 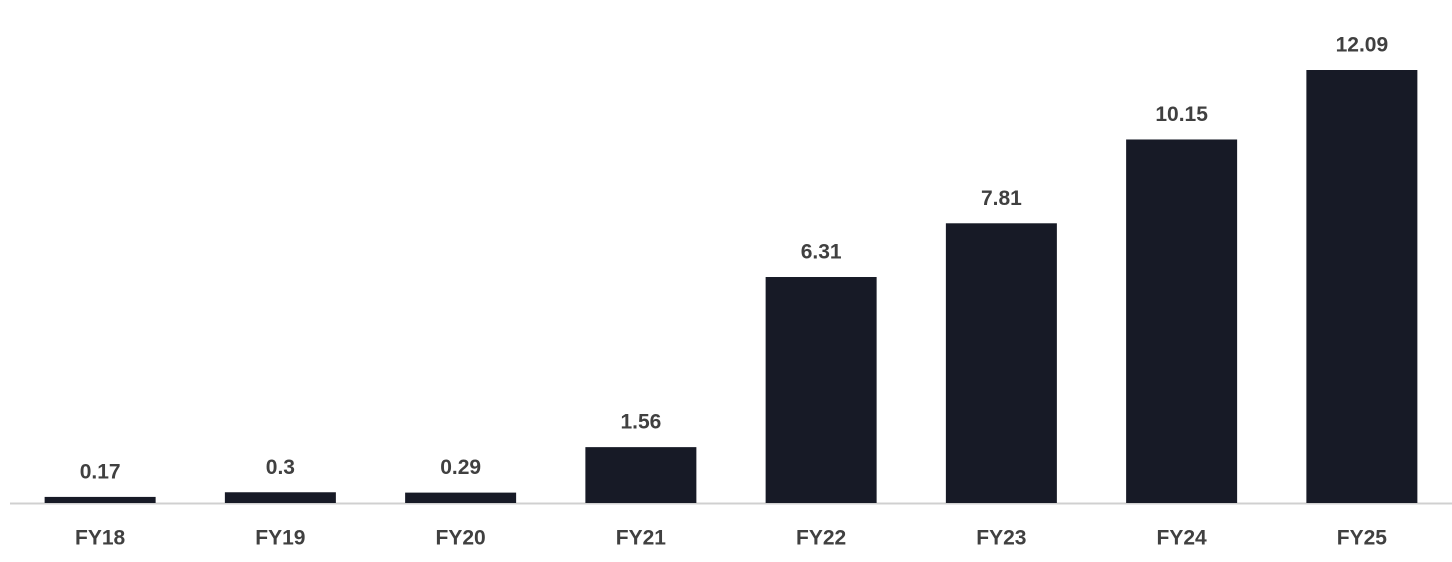 I want to click on value-label: 0.29, so click(x=460, y=467).